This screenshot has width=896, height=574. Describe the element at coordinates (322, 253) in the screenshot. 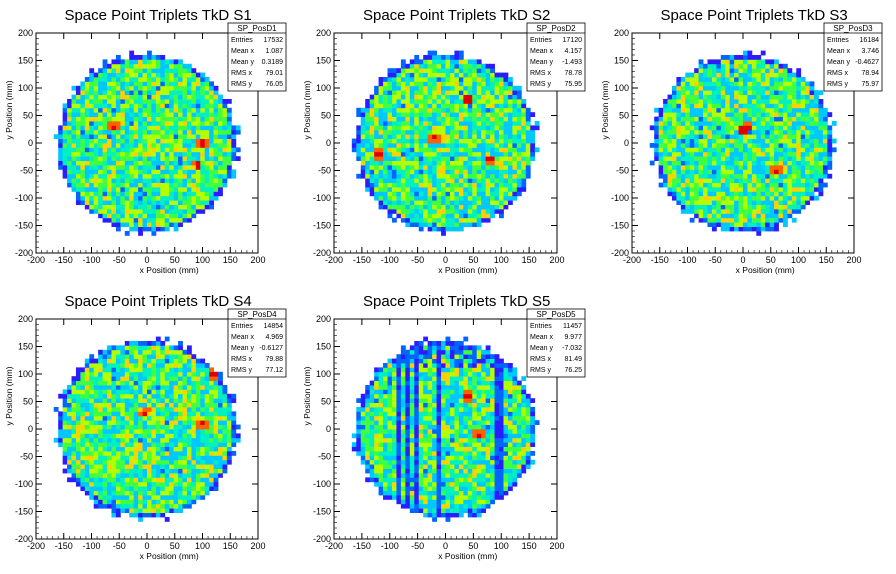

I see `y-tick-label: -200` at that location.